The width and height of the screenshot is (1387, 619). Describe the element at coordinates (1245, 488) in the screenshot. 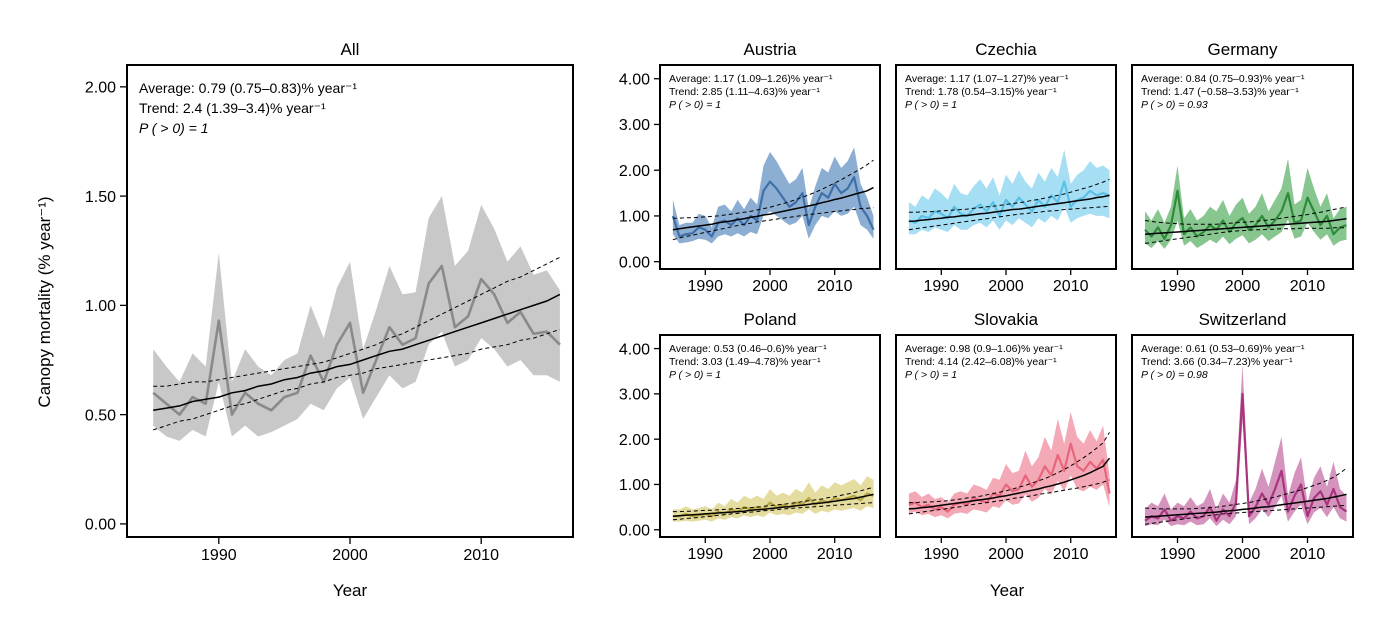

I see `trend-upper-line-switzerland` at that location.